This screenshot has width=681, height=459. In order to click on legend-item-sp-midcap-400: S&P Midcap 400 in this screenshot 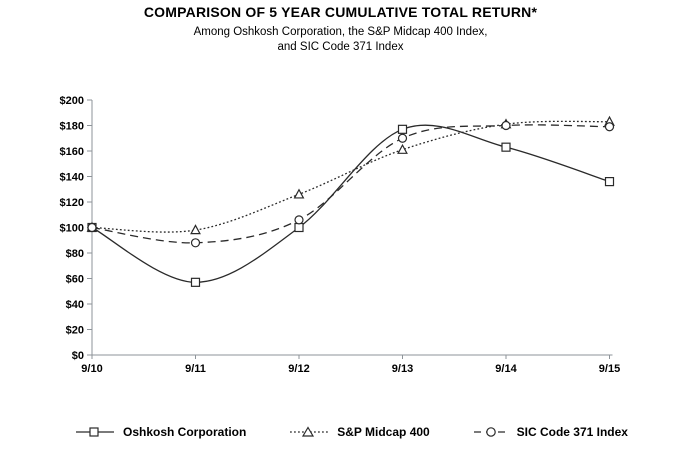, I will do `click(360, 432)`.